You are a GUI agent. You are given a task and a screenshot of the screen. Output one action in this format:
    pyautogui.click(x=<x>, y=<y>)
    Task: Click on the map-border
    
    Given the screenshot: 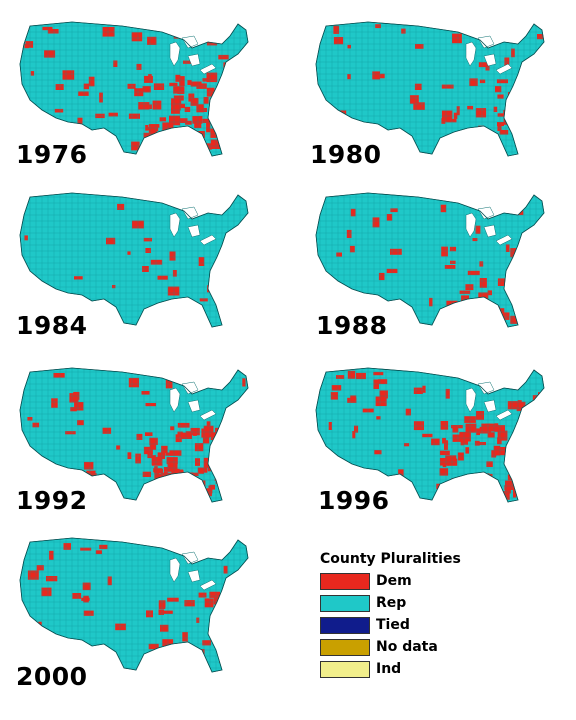 What is the action you would take?
    pyautogui.click(x=134, y=605)
    